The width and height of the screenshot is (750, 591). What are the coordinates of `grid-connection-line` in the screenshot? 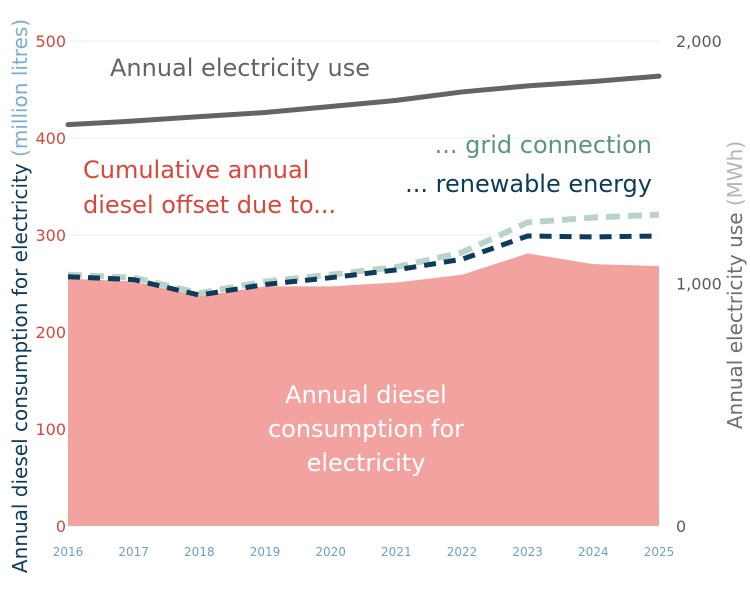 It's located at (363, 254).